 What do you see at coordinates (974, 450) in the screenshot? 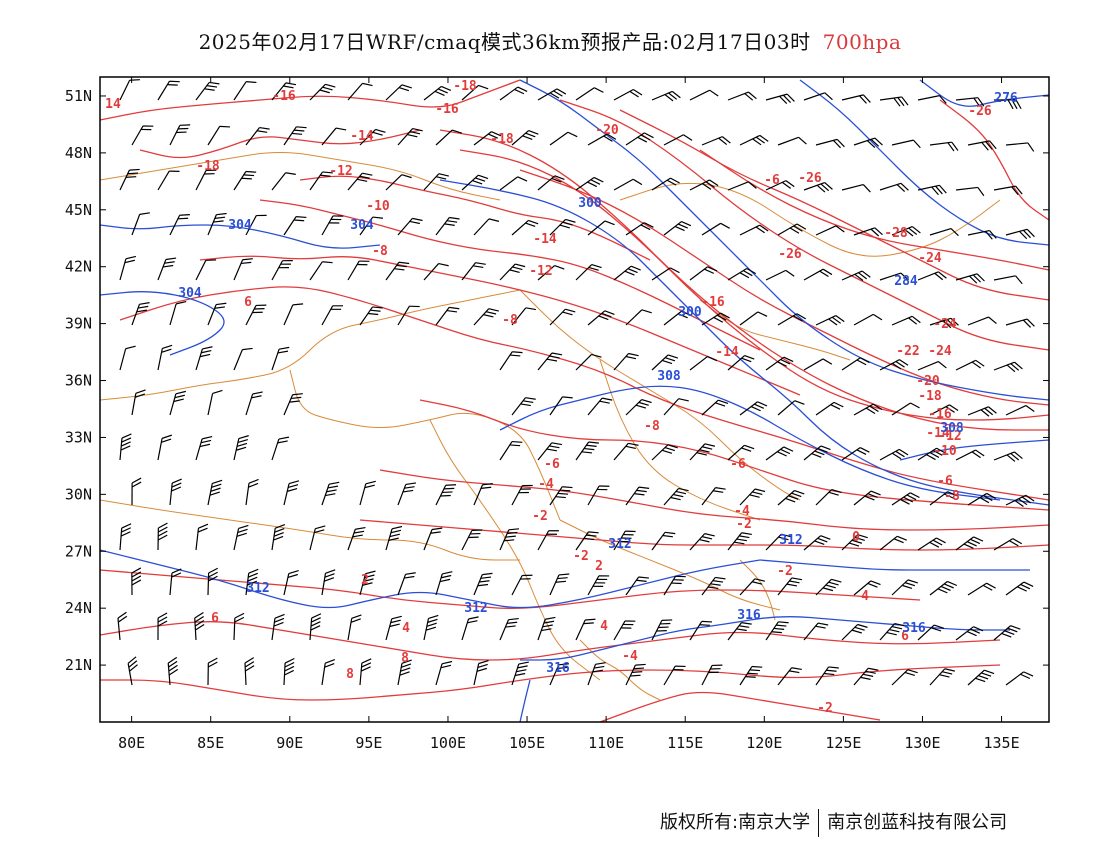
I see `height-contour` at bounding box center [974, 450].